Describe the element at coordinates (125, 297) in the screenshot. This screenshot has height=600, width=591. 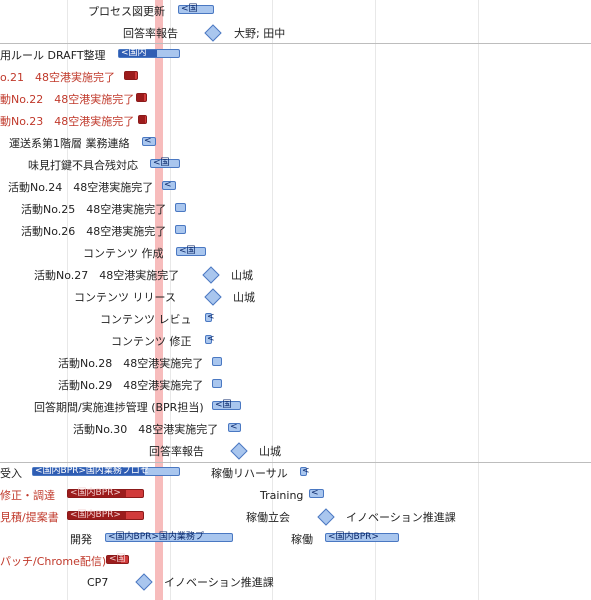
I see `milestone-label: コンテンツ リリース` at that location.